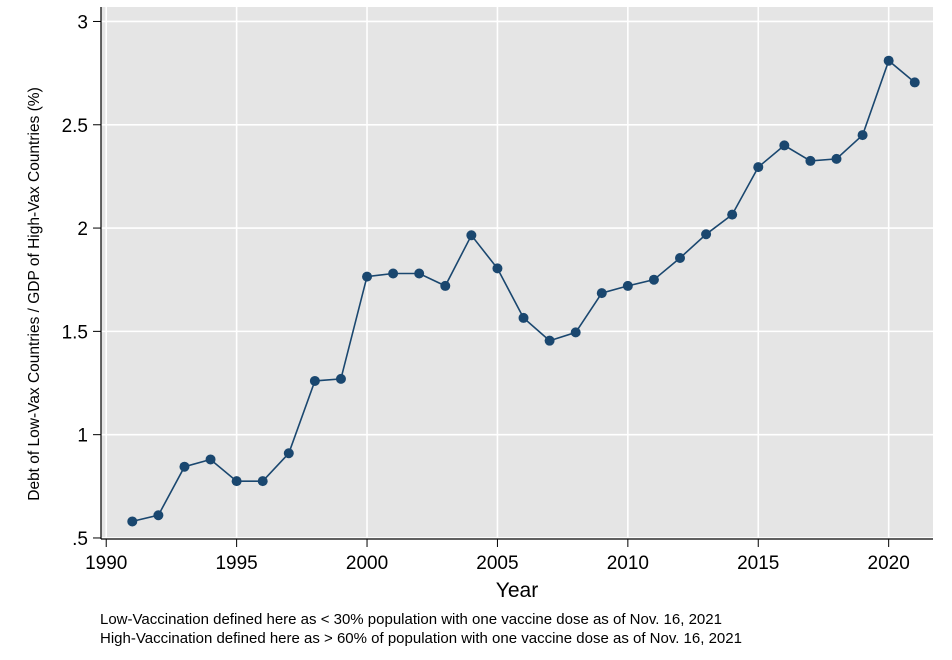 This screenshot has height=660, width=952. Describe the element at coordinates (517, 590) in the screenshot. I see `x-axis-label: Year` at that location.